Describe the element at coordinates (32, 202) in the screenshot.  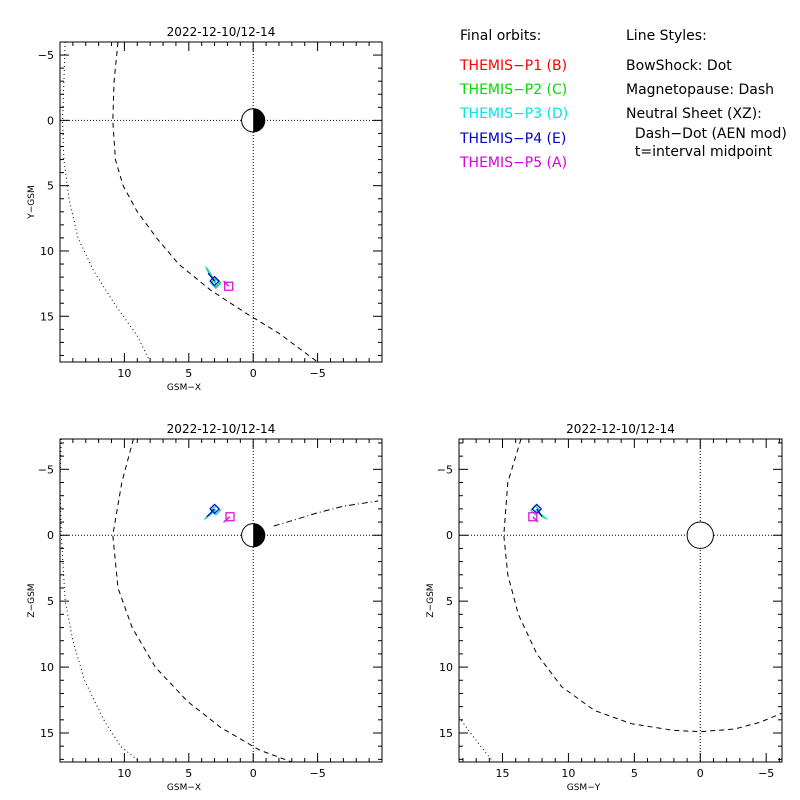
I see `y-axis-label: Y−GSM` at that location.